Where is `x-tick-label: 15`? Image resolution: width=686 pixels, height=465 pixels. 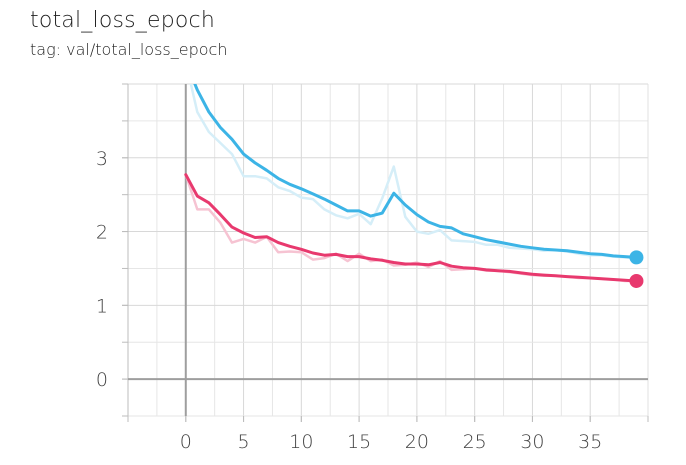
x-tick-label: 15 is located at coordinates (359, 442).